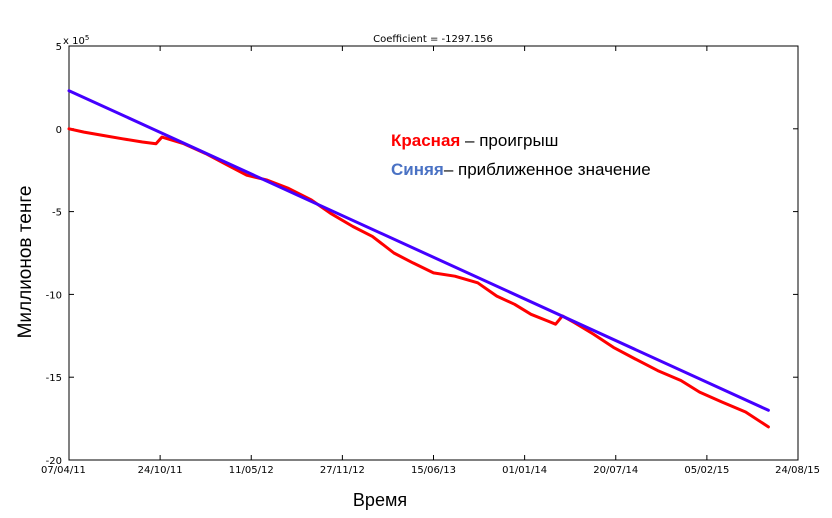  Describe the element at coordinates (797, 470) in the screenshot. I see `x-tick-label: 24/08/15` at that location.